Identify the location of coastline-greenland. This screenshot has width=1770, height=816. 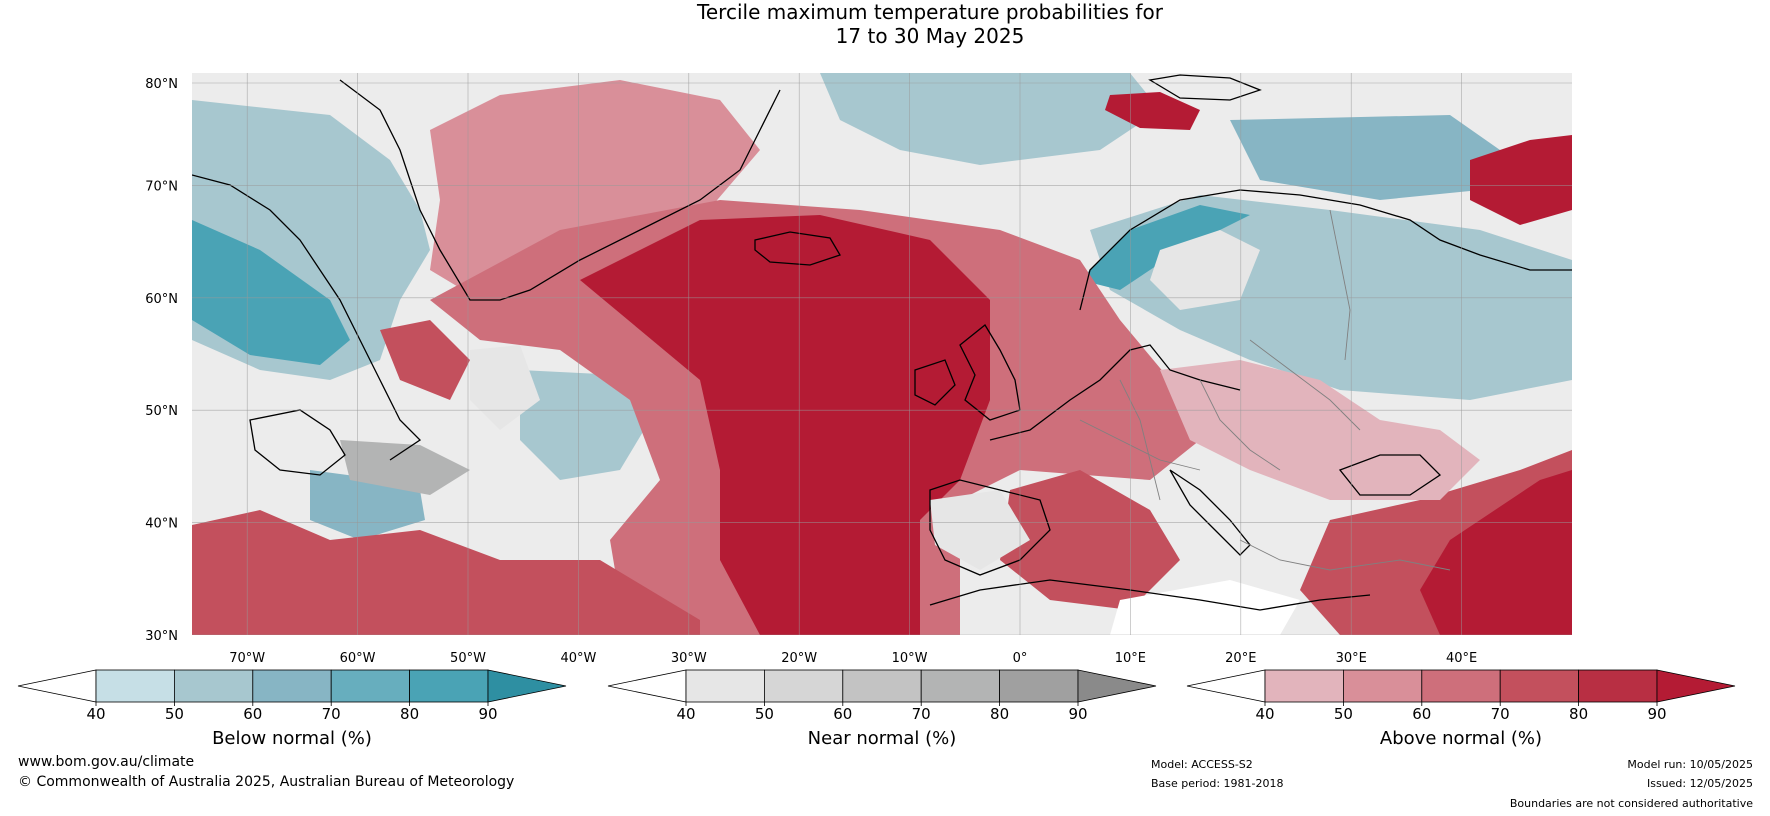
(560, 190).